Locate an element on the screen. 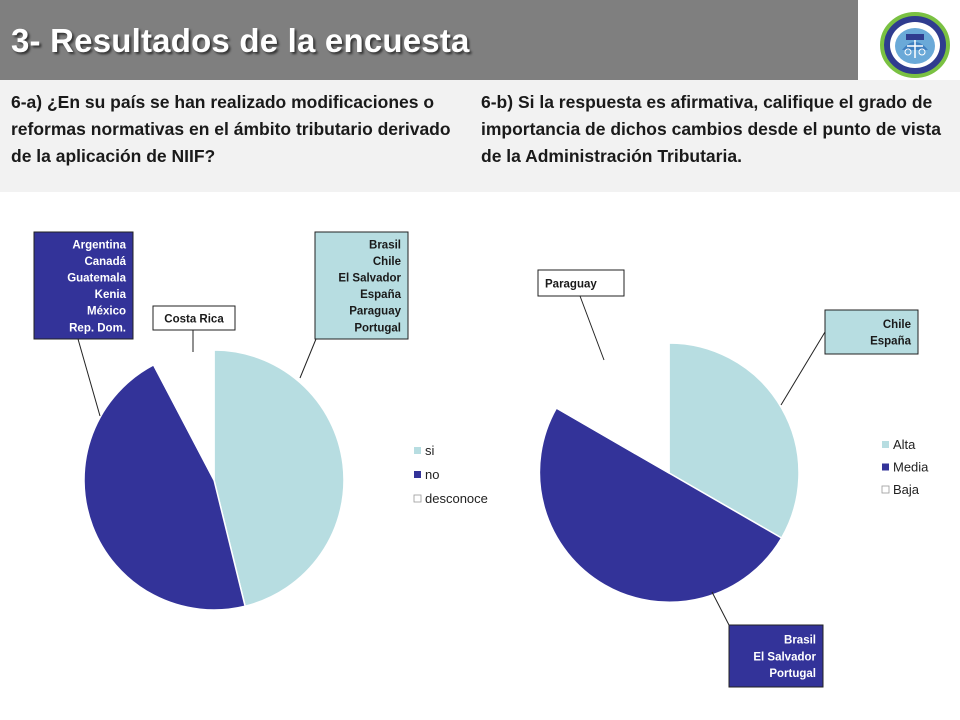 This screenshot has height=720, width=960. pie-slice-media is located at coordinates (660, 504).